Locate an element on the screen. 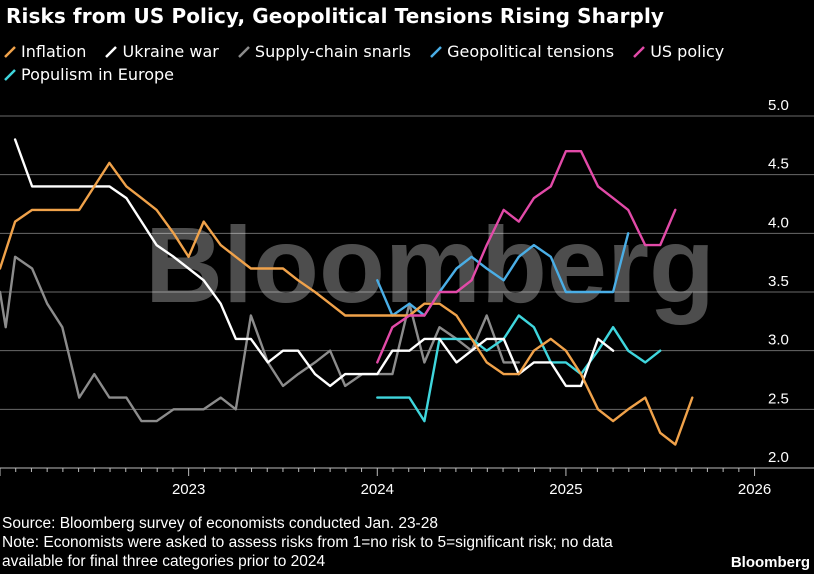 This screenshot has height=574, width=814. legend-label: Geopolitical tensions is located at coordinates (531, 51).